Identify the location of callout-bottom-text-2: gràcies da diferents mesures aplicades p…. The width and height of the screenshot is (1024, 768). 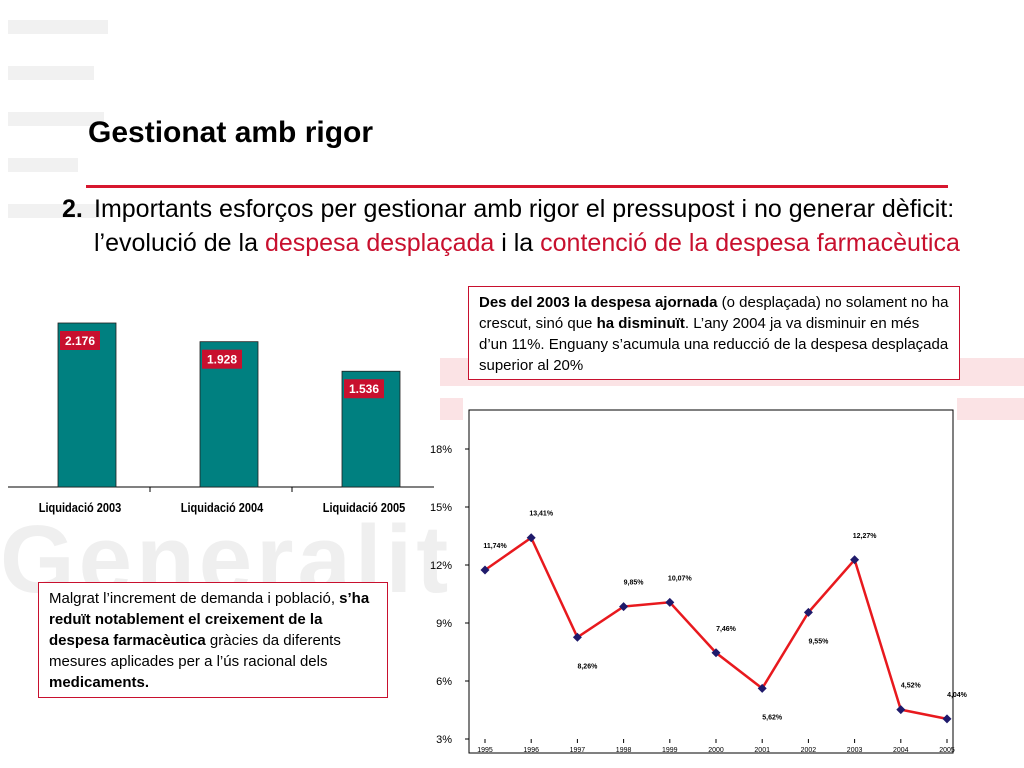
(195, 651).